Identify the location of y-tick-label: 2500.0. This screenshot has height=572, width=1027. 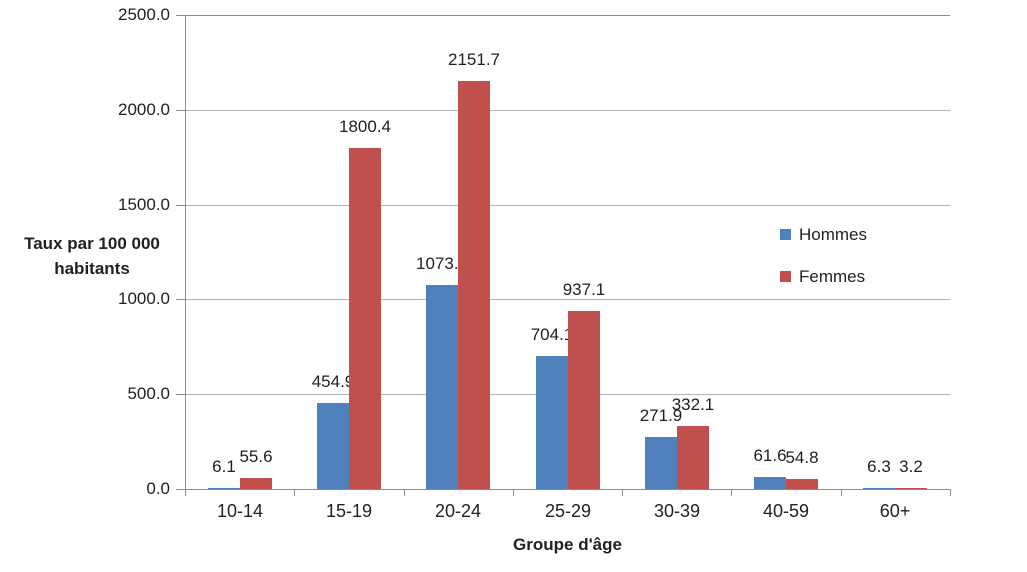
(144, 14).